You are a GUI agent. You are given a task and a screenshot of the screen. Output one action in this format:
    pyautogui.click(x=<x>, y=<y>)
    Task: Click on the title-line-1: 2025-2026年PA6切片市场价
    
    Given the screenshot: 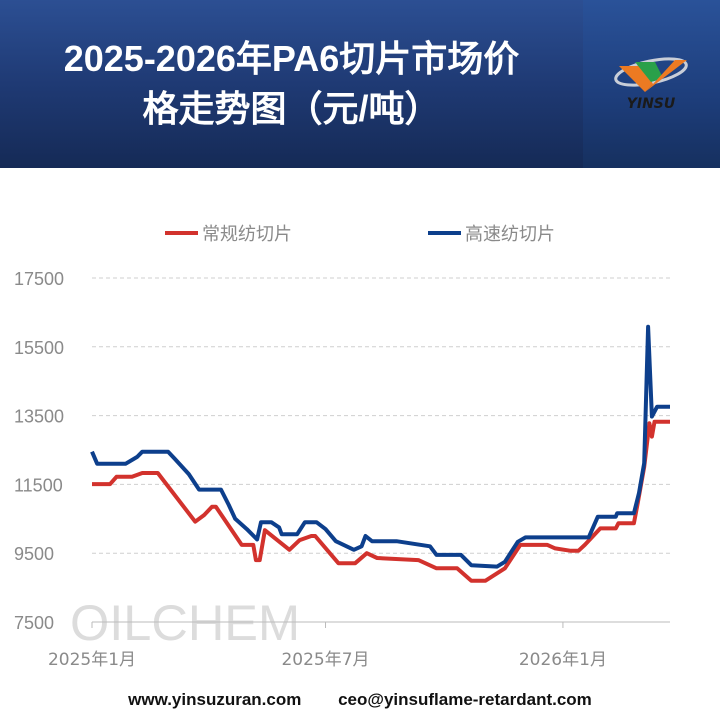 What is the action you would take?
    pyautogui.click(x=291, y=58)
    